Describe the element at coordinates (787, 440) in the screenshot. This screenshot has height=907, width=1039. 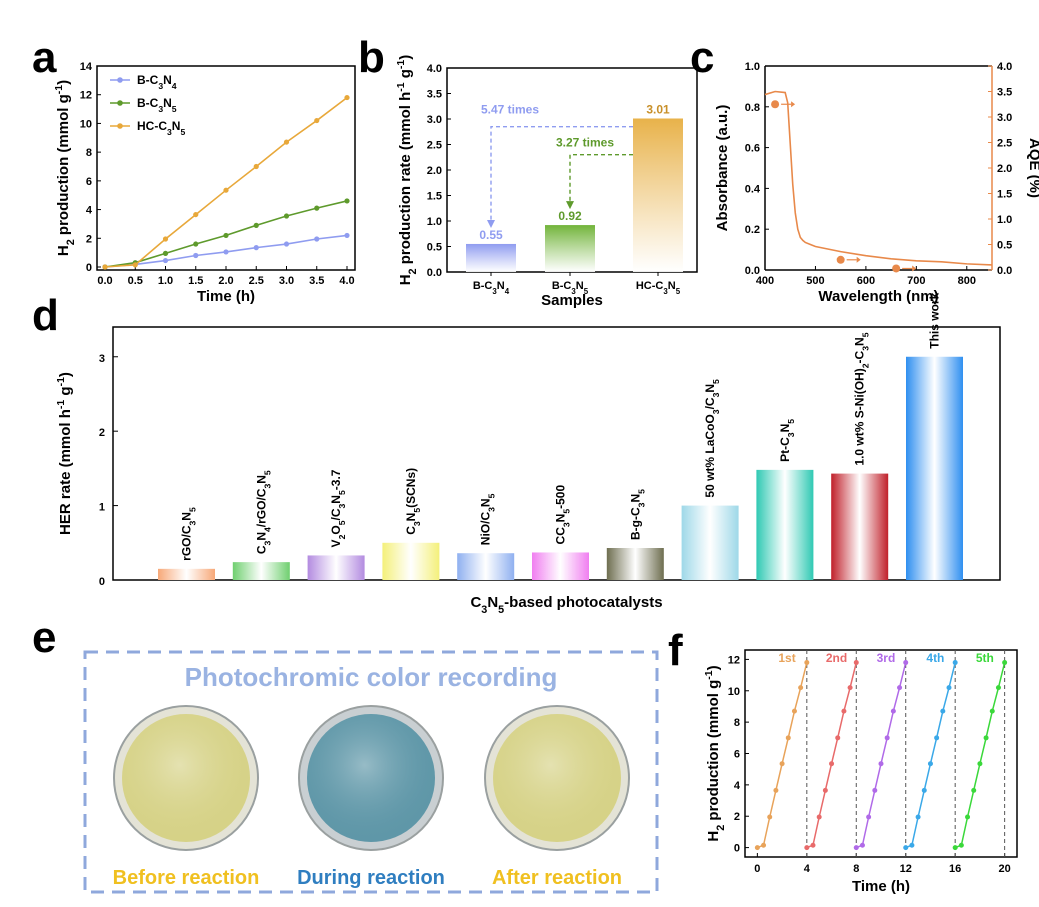
I see `bar-category-label: Pt-C3N5` at that location.